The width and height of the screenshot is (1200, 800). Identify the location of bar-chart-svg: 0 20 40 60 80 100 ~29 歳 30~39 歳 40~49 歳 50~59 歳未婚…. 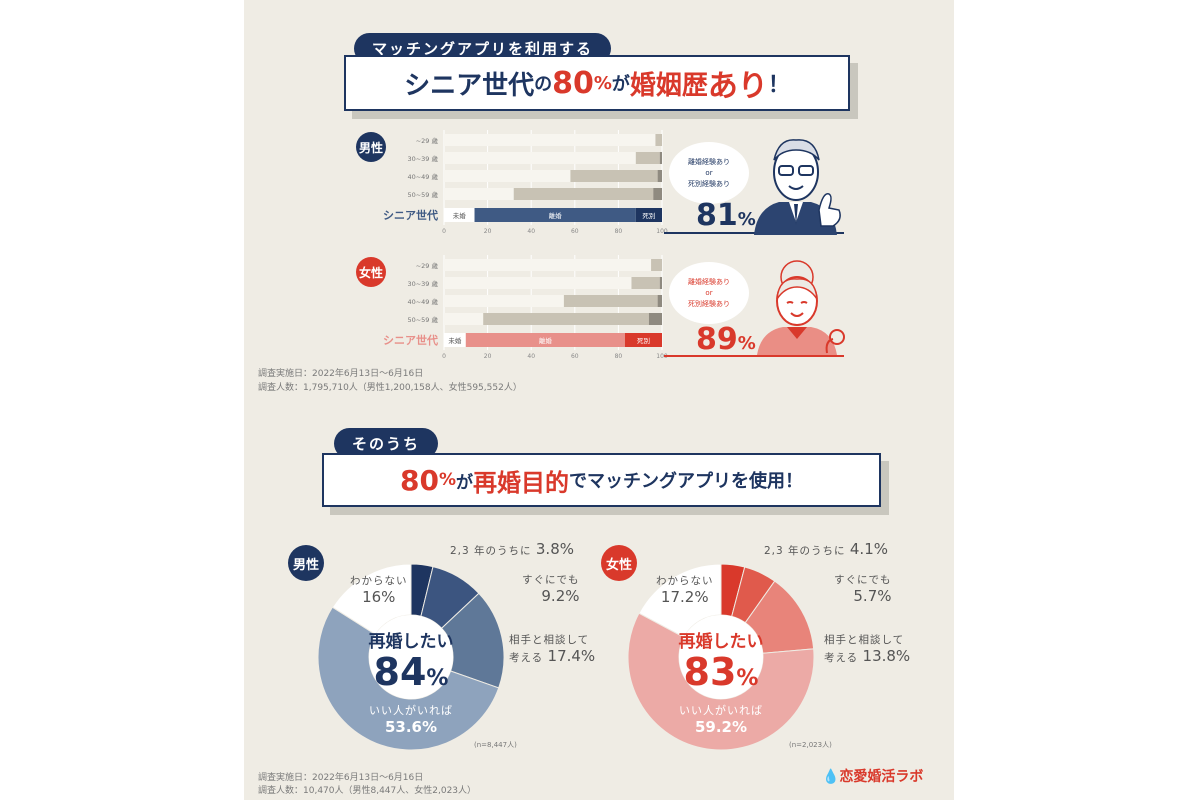
(525, 182).